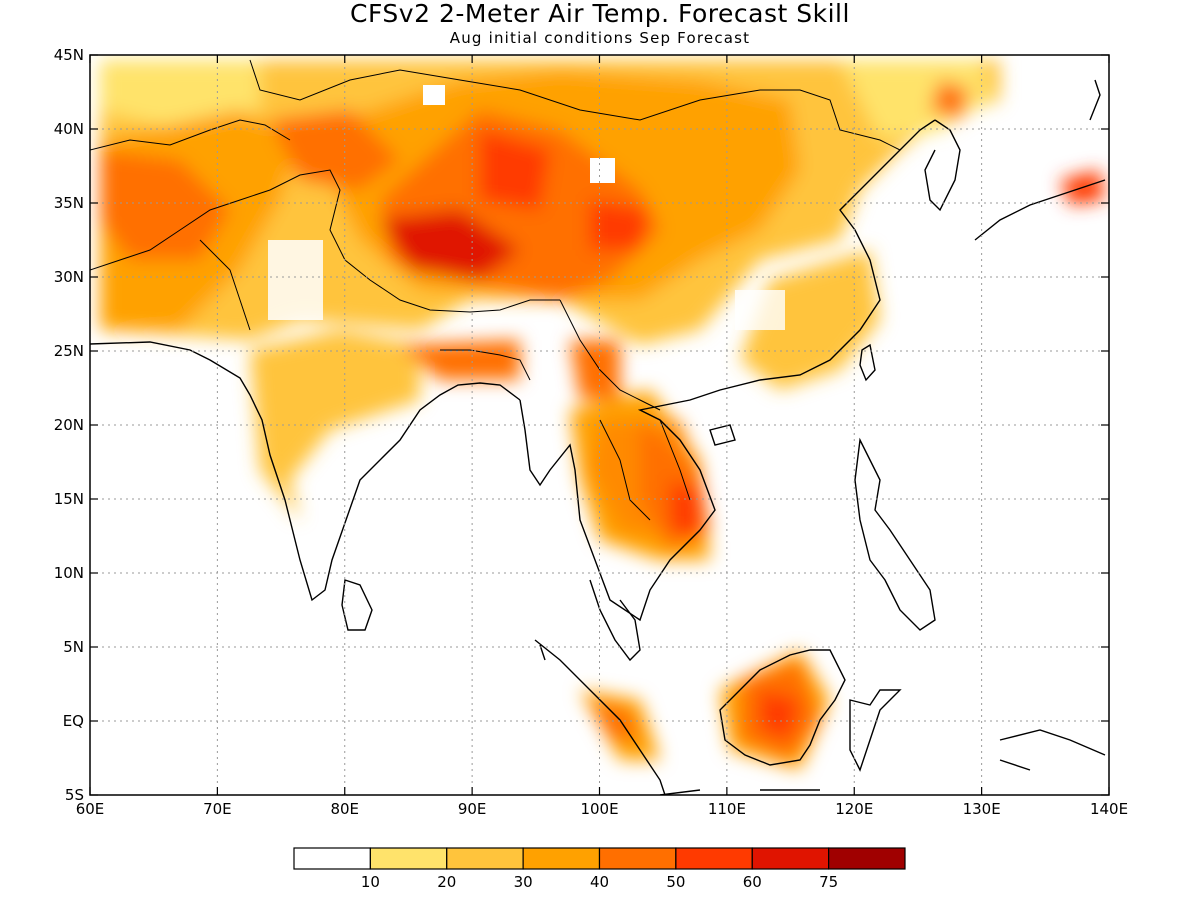 The image size is (1200, 900). What do you see at coordinates (446, 882) in the screenshot?
I see `colorbar-label: 20` at bounding box center [446, 882].